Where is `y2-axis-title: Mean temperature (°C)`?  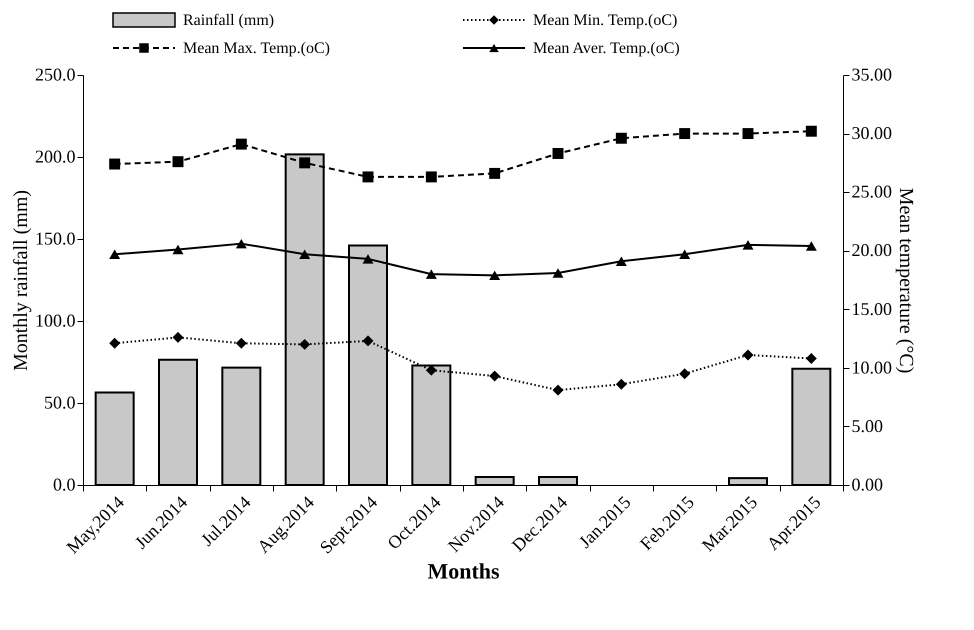 y2-axis-title: Mean temperature (°C) is located at coordinates (906, 281).